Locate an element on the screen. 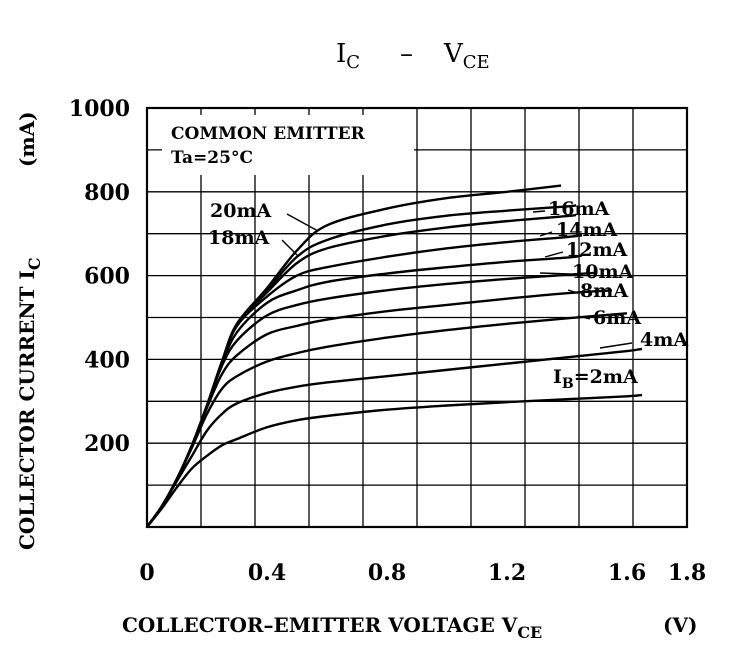 This screenshot has width=745, height=672. leader-4mA is located at coordinates (616, 345).